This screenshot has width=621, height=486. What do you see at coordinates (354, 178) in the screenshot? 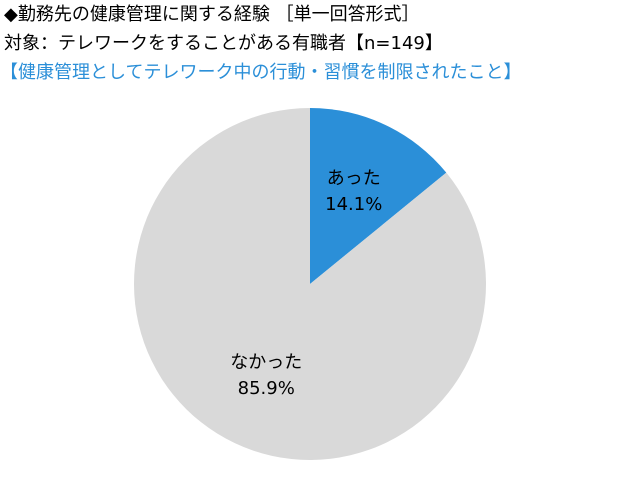
I see `slice-category: あった` at bounding box center [354, 178].